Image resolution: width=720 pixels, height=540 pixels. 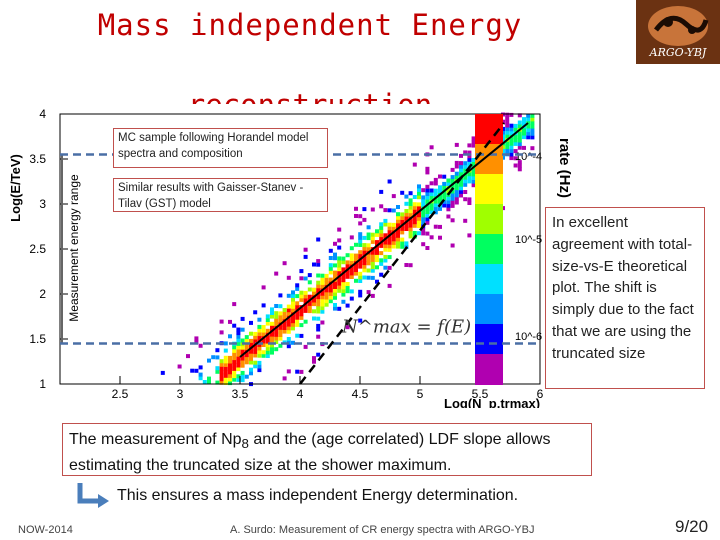 I want to click on logo-text: ARGO-YBJ, so click(x=678, y=52).